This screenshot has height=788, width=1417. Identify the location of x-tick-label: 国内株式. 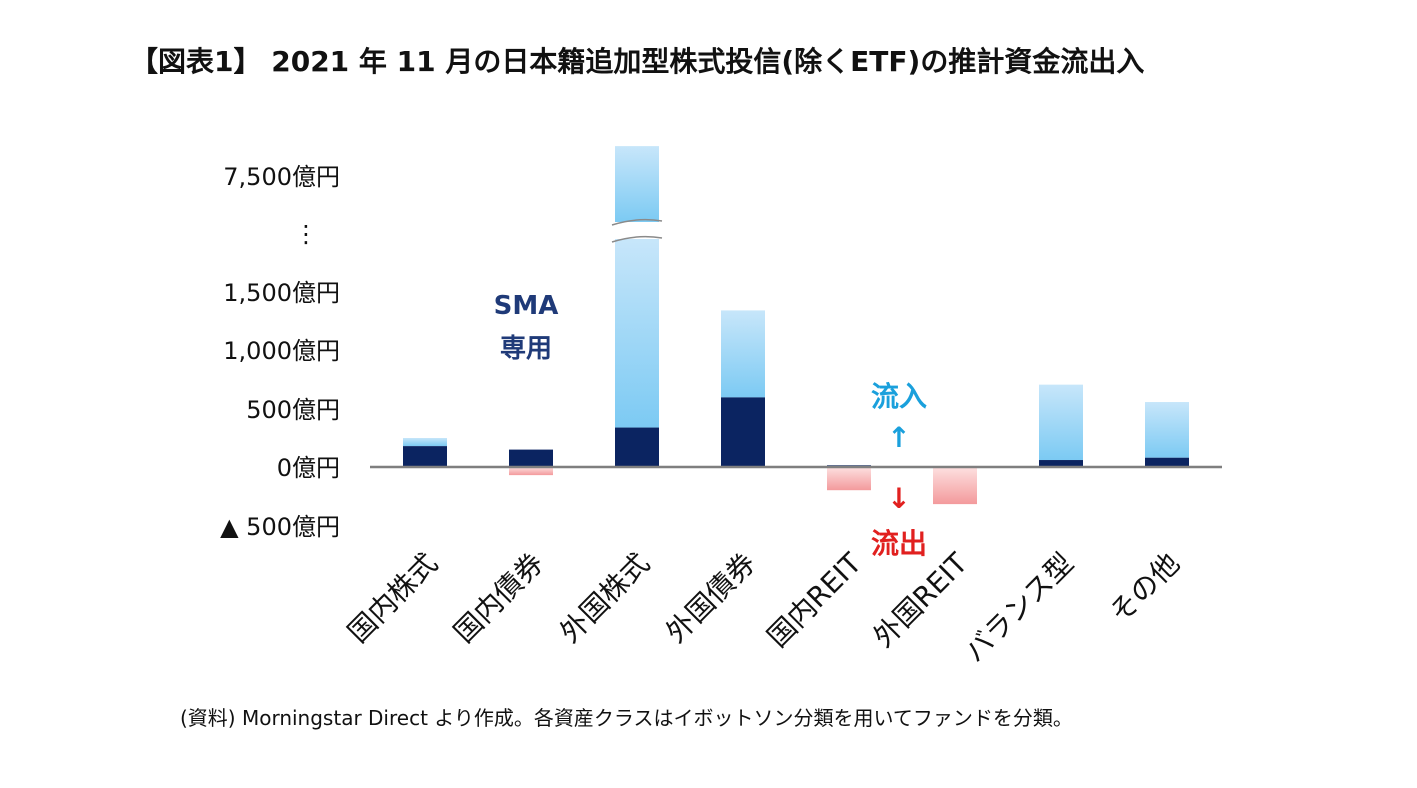
(392, 598).